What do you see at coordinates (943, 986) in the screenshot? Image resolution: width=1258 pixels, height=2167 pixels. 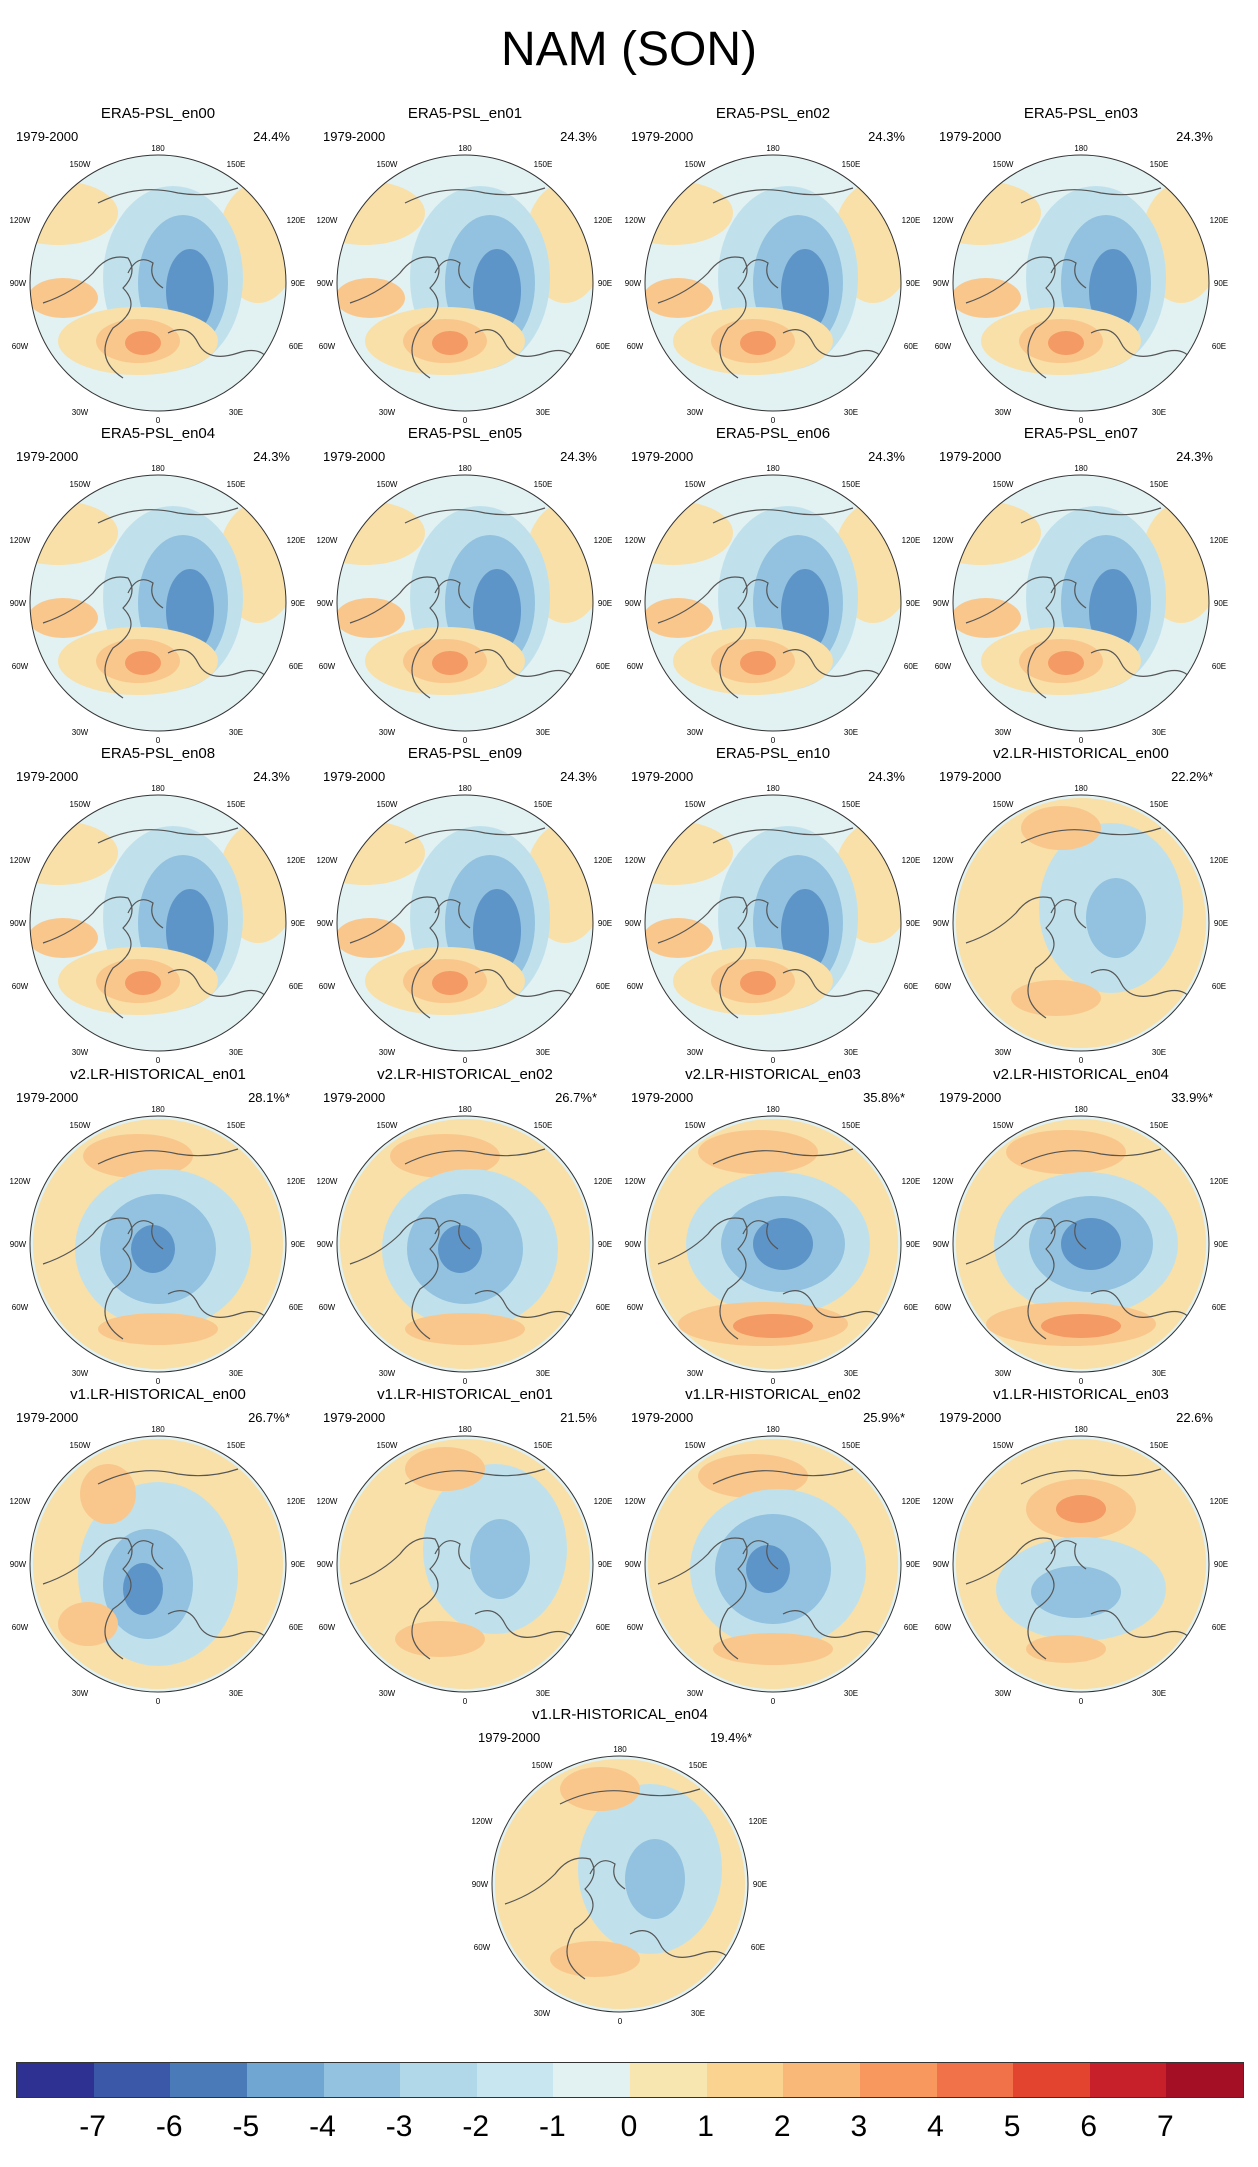 I see `longitude-label: 60W` at bounding box center [943, 986].